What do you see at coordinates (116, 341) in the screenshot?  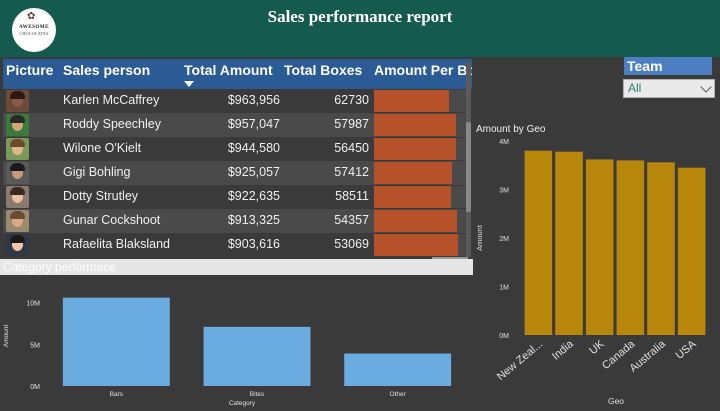 I see `category-bar-bars` at bounding box center [116, 341].